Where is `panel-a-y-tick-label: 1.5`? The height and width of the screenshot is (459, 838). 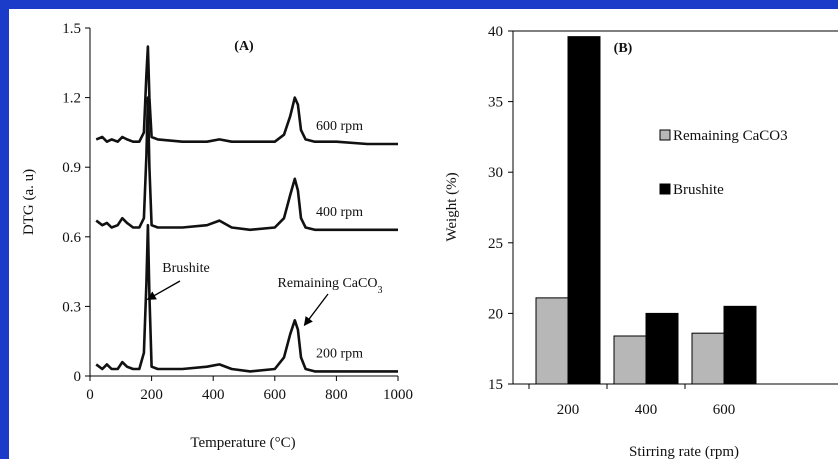 panel-a-y-tick-label: 1.5 is located at coordinates (71, 29).